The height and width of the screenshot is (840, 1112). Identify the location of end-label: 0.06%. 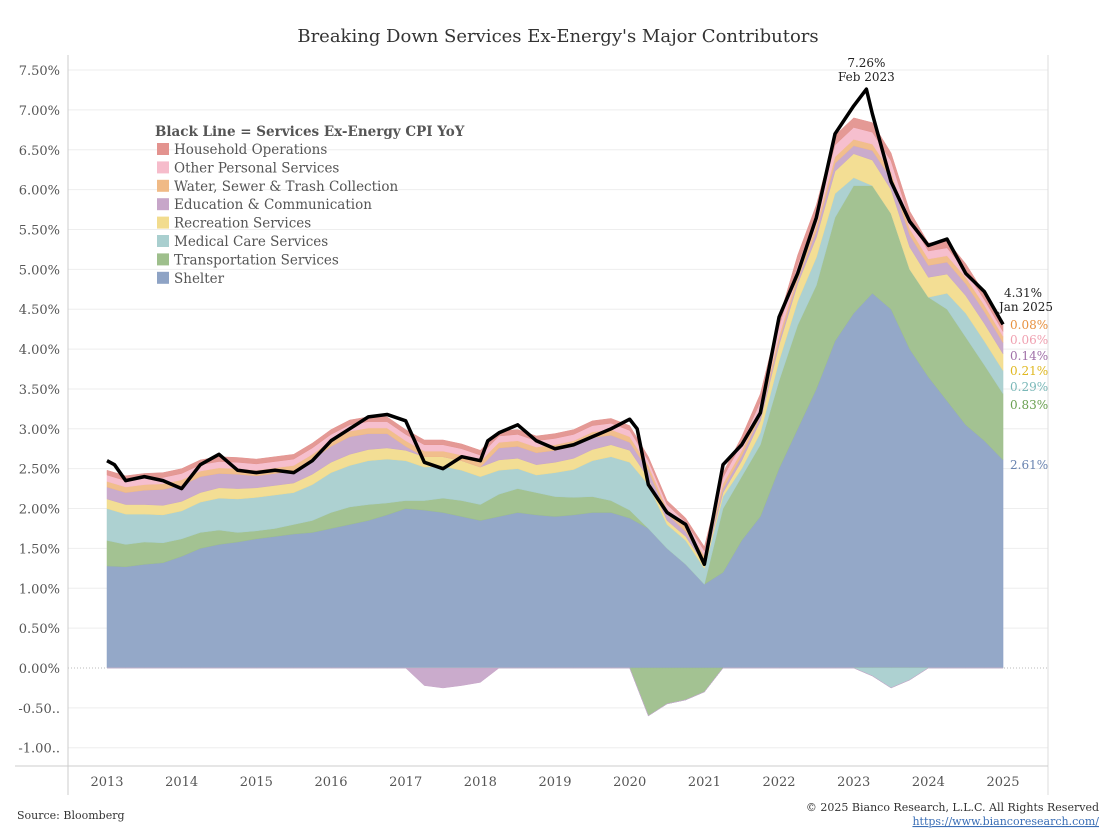
(1029, 340).